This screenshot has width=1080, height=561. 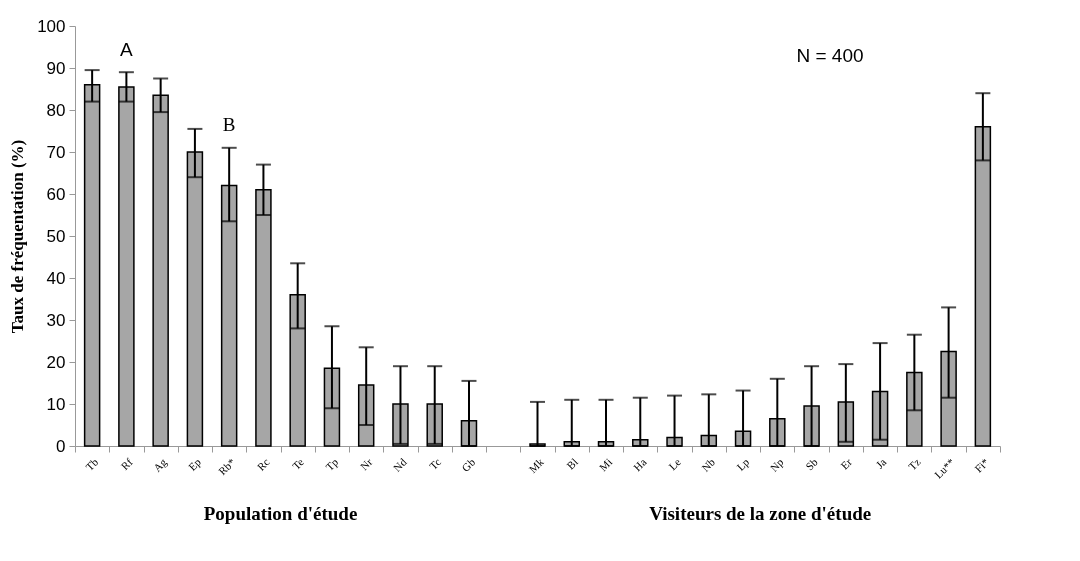 What do you see at coordinates (572, 463) in the screenshot?
I see `x-tick-label: Bl` at bounding box center [572, 463].